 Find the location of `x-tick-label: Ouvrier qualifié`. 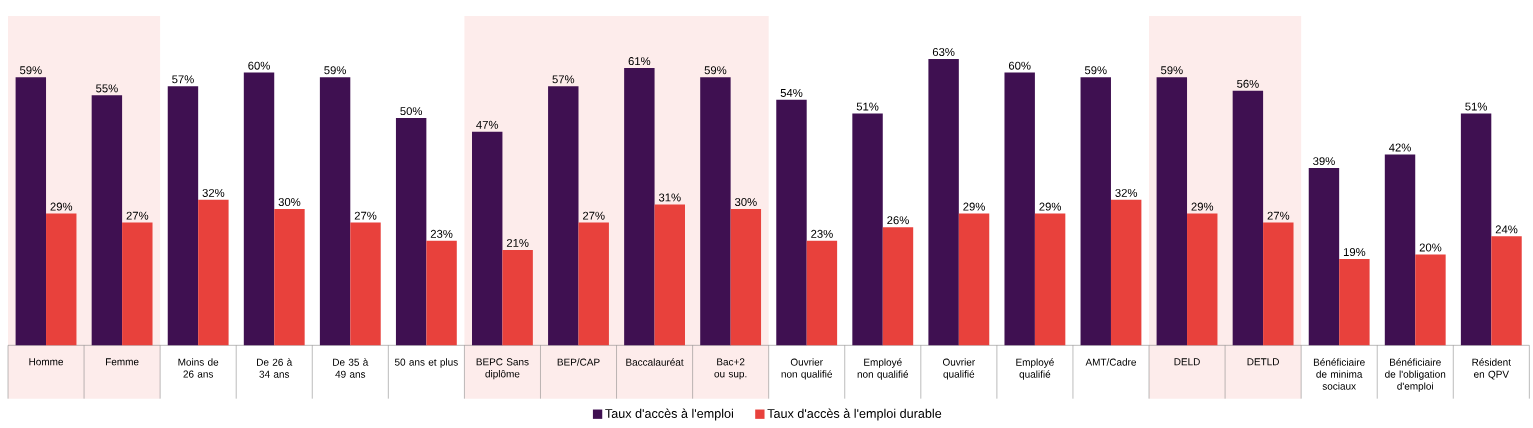

x-tick-label: Ouvrier qualifié is located at coordinates (958, 369).